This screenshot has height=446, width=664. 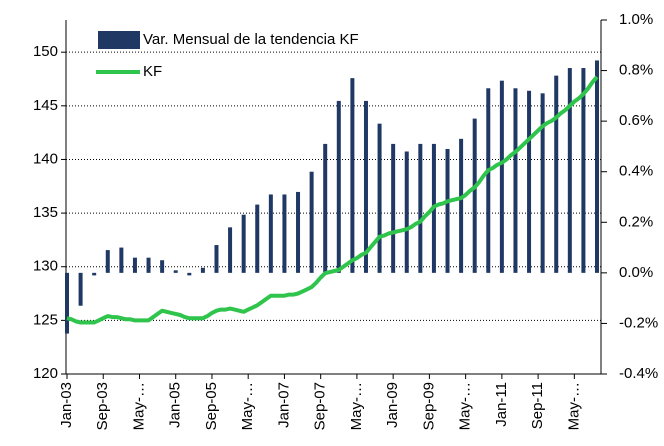 What do you see at coordinates (636, 221) in the screenshot?
I see `y2-tick-label: 0.2%` at bounding box center [636, 221].